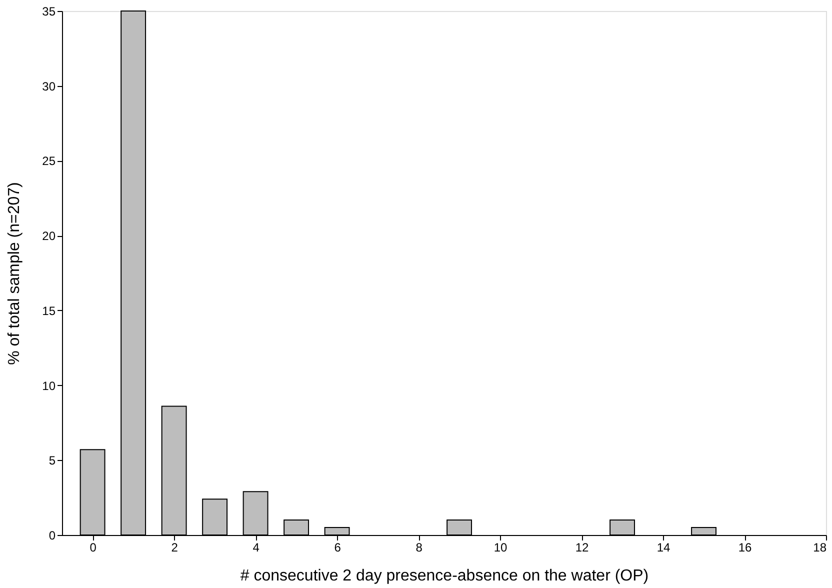 The width and height of the screenshot is (832, 588). Describe the element at coordinates (501, 547) in the screenshot. I see `x-tick-label: 10` at that location.